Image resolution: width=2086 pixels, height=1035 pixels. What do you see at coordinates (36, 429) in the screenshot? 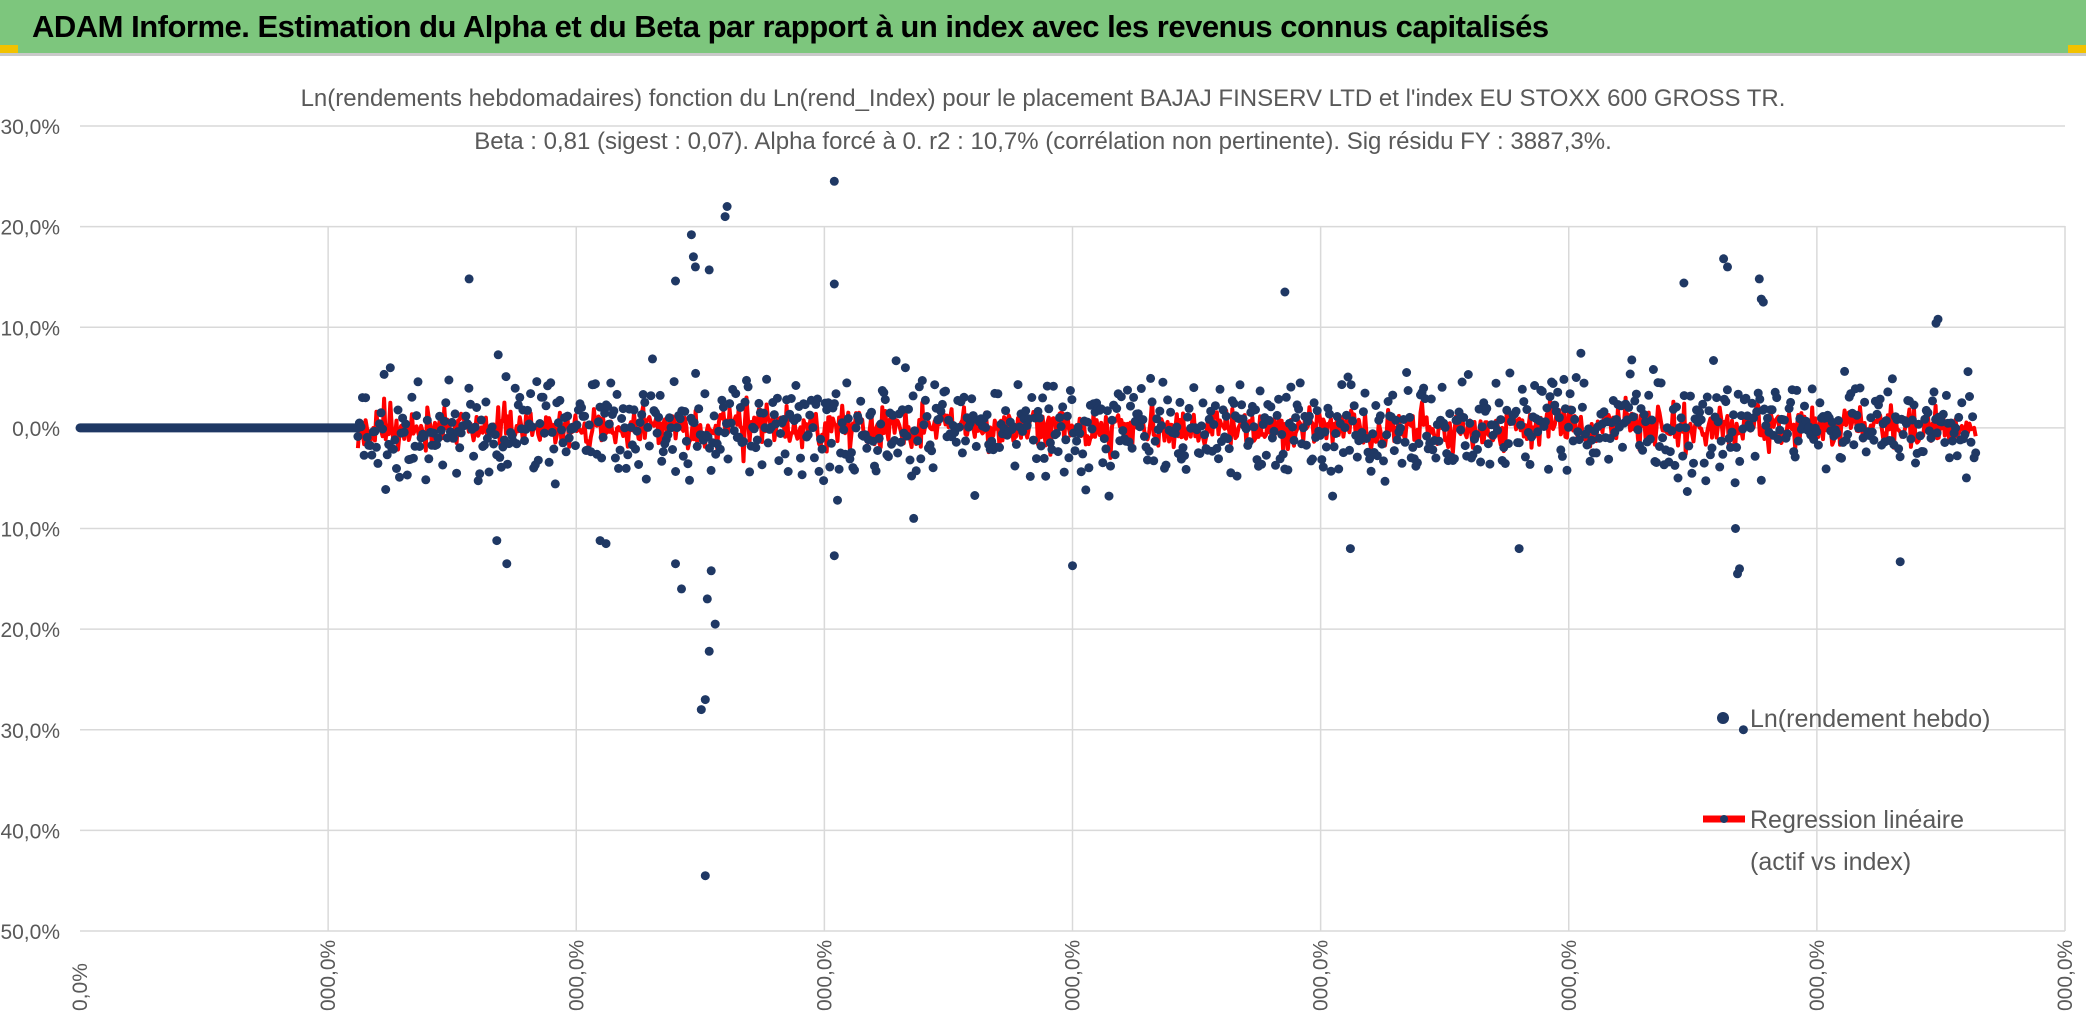
I see `y-tick-label: 0,0%` at bounding box center [36, 429].